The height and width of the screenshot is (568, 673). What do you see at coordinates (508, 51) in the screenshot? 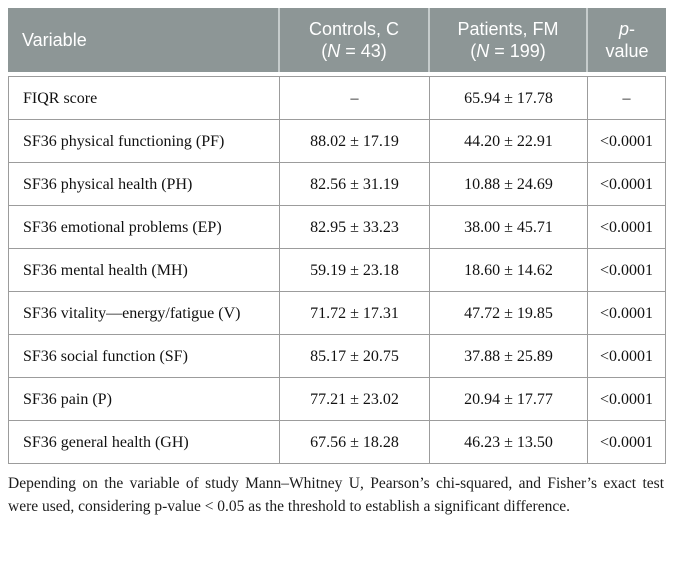
I see `column-header-patients-line2: (N = 199)` at bounding box center [508, 51].